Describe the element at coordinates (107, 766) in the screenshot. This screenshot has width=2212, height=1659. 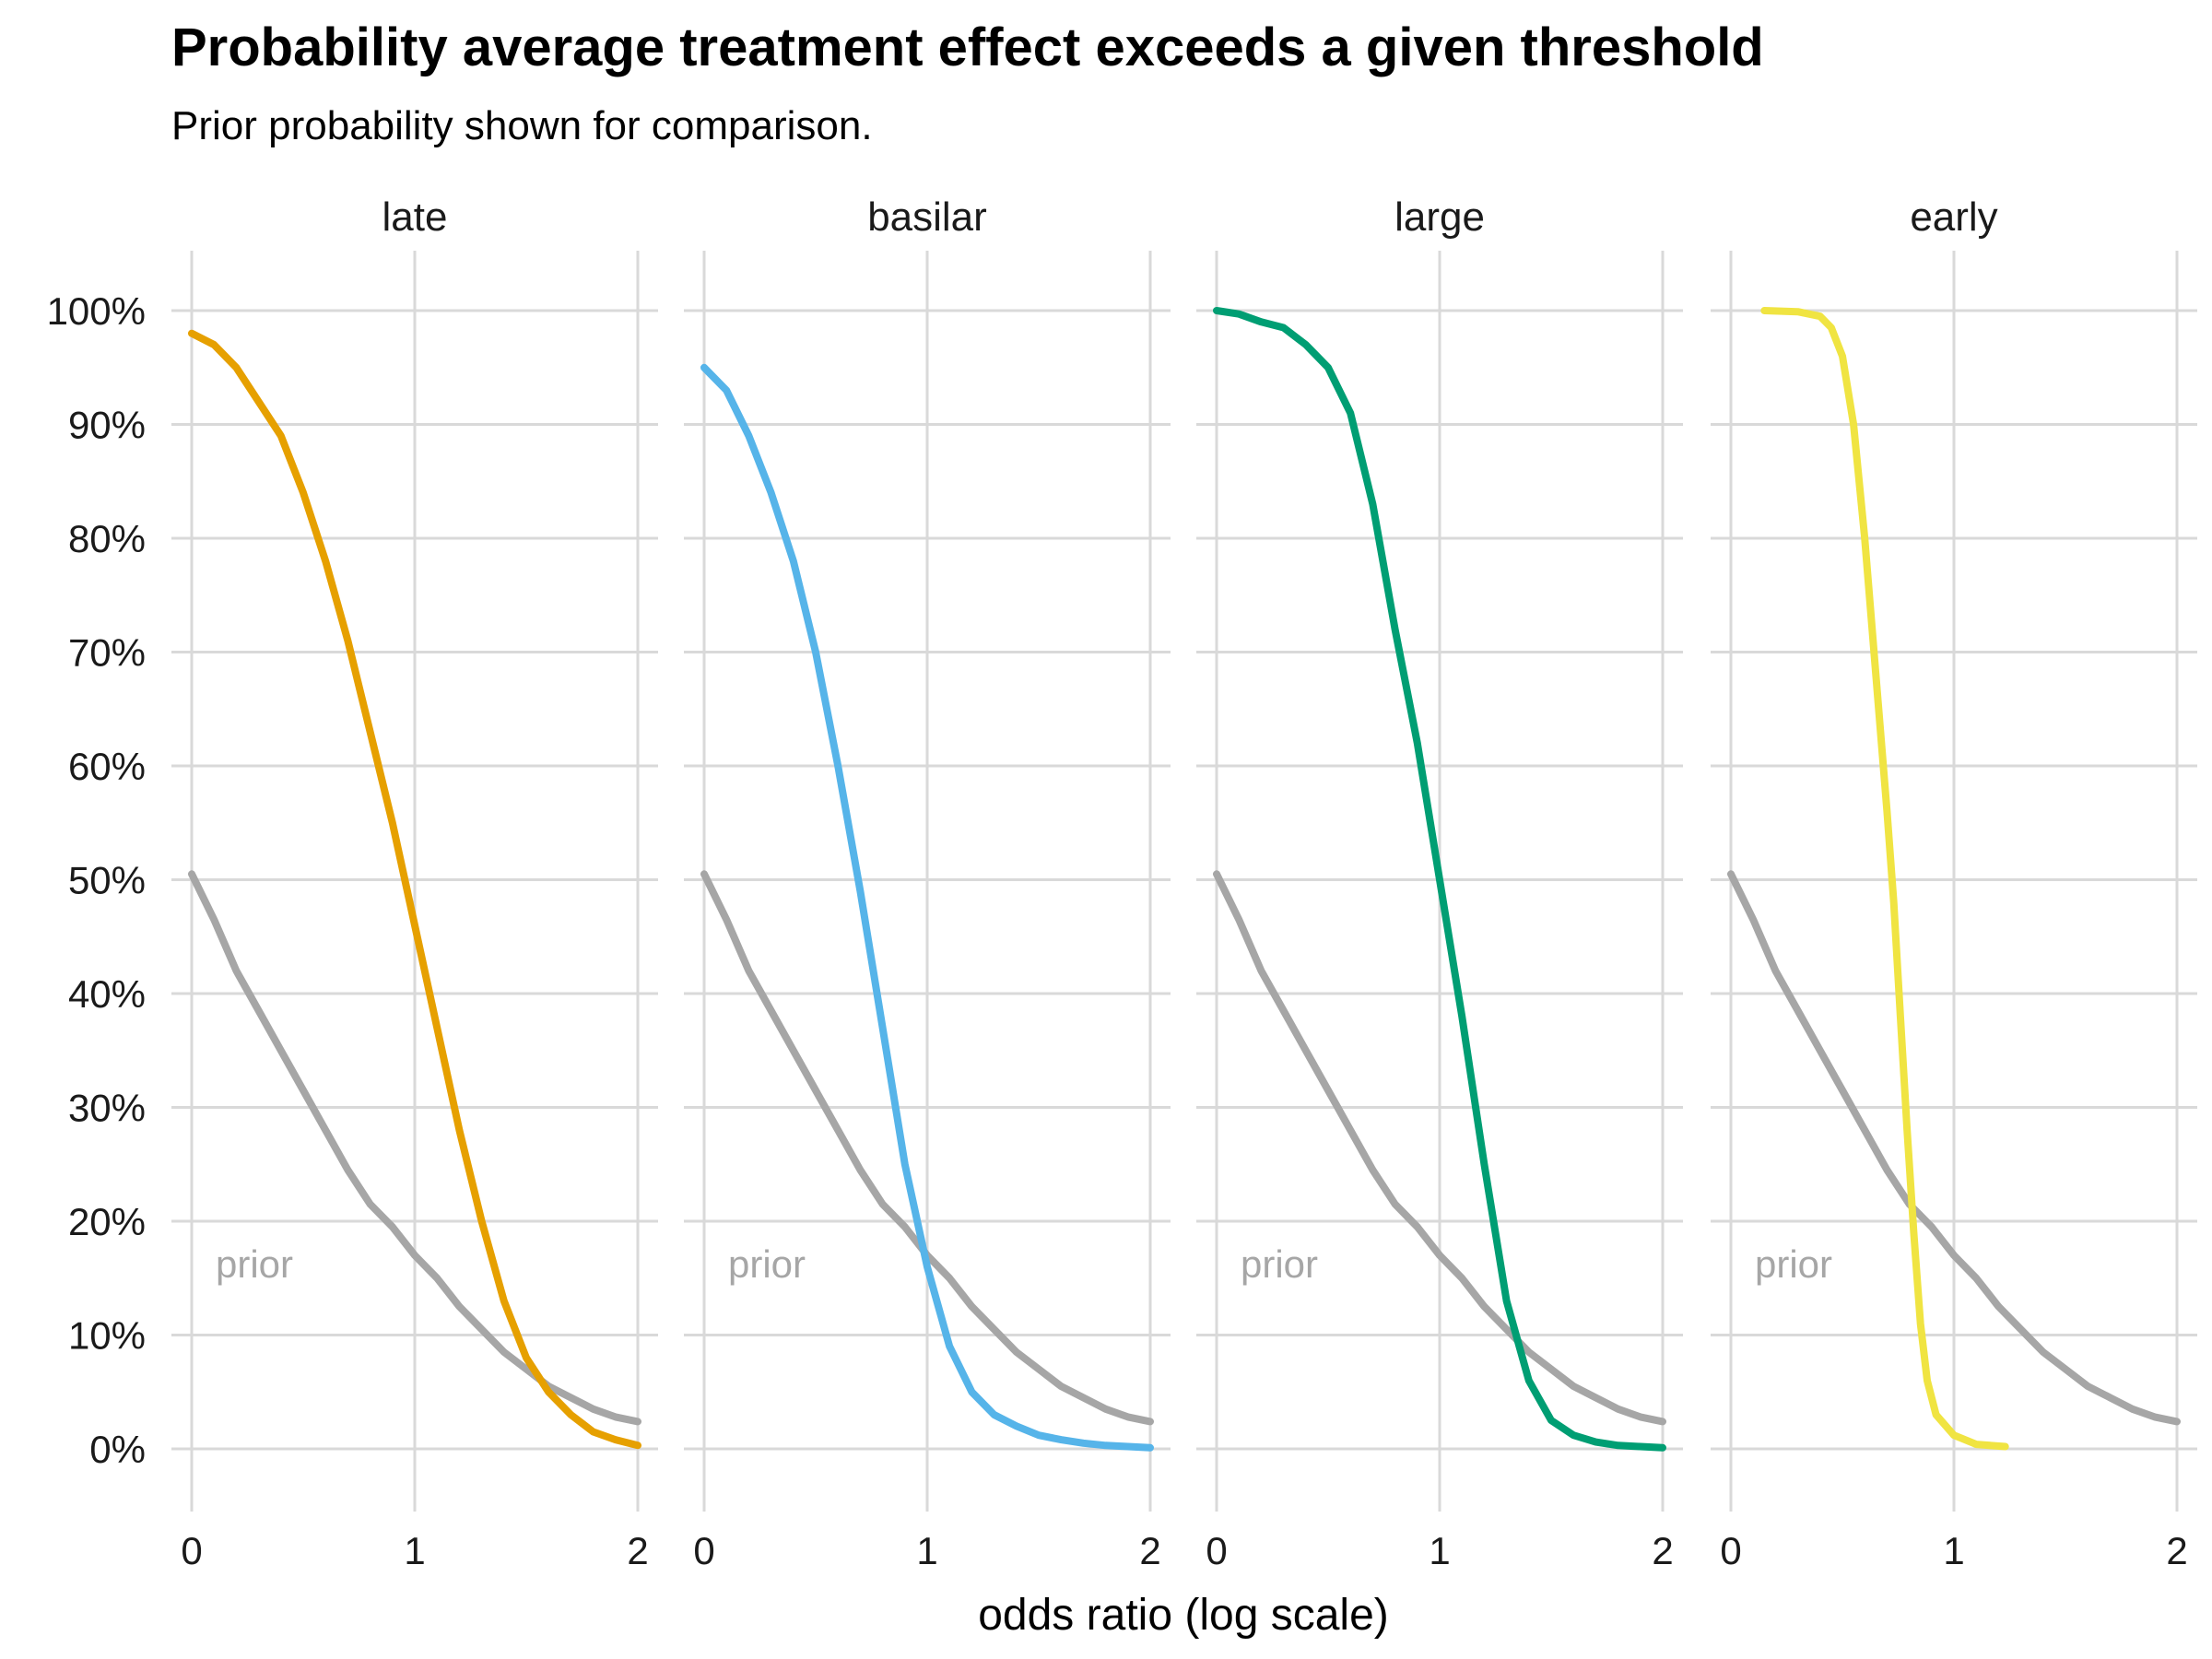
I see `y-tick-label: 60%` at that location.